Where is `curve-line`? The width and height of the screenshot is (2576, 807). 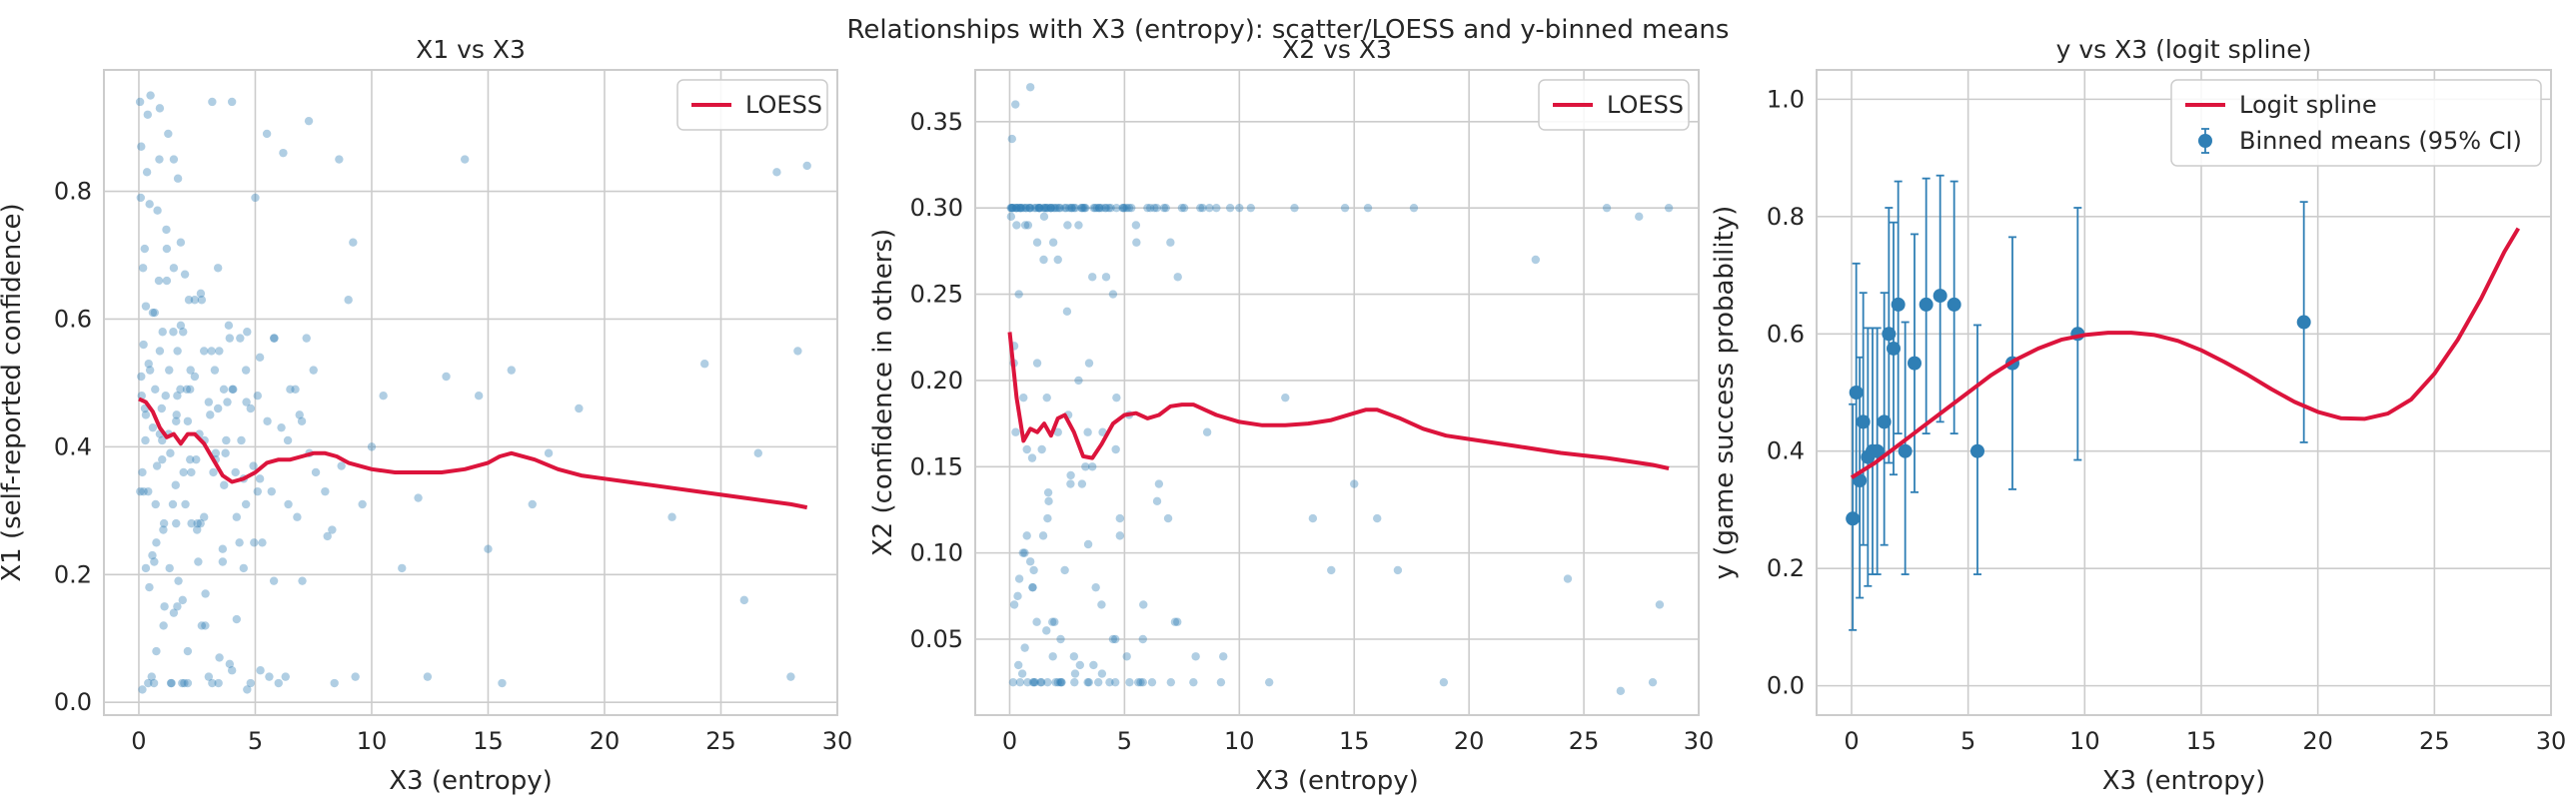 curve-line is located at coordinates (1338, 401).